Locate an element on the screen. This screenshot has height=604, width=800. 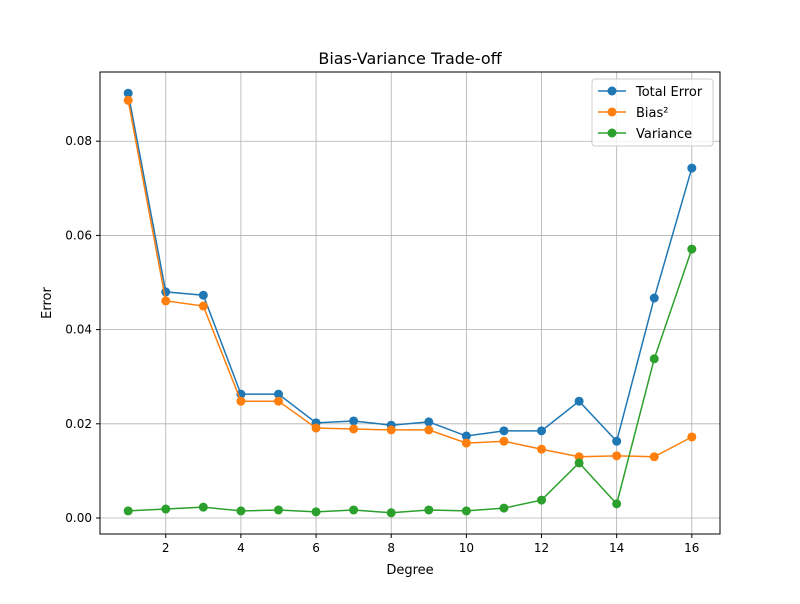
x-axis-label: Degree is located at coordinates (409, 570).